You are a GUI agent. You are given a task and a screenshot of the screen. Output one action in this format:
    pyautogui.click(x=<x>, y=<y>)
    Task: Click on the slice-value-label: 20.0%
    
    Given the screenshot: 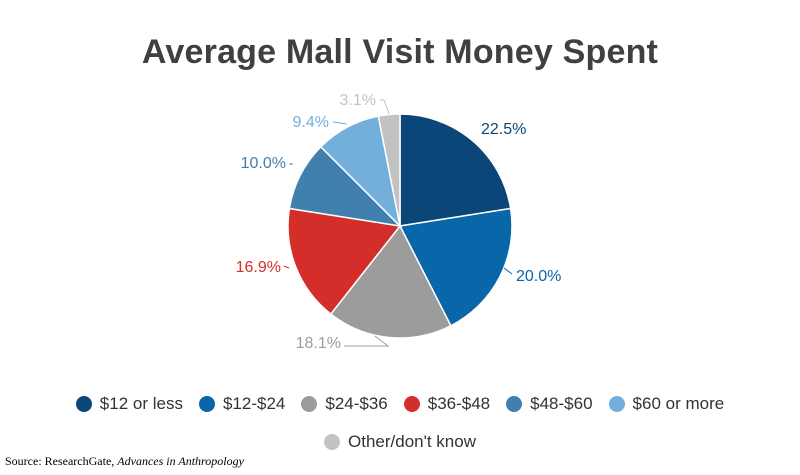 What is the action you would take?
    pyautogui.click(x=538, y=276)
    